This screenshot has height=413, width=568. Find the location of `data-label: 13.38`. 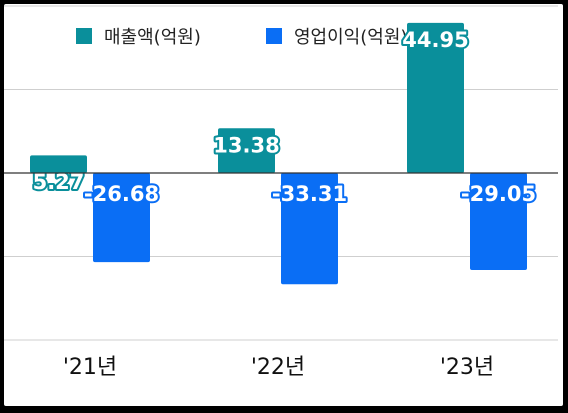

data-label: 13.38 is located at coordinates (246, 145).